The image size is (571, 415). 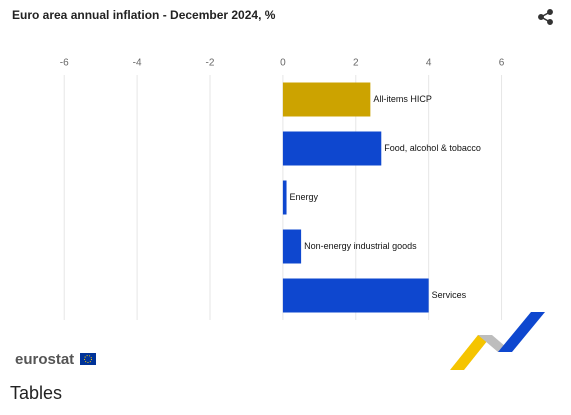 What do you see at coordinates (429, 63) in the screenshot?
I see `x-tick-label: 4` at bounding box center [429, 63].